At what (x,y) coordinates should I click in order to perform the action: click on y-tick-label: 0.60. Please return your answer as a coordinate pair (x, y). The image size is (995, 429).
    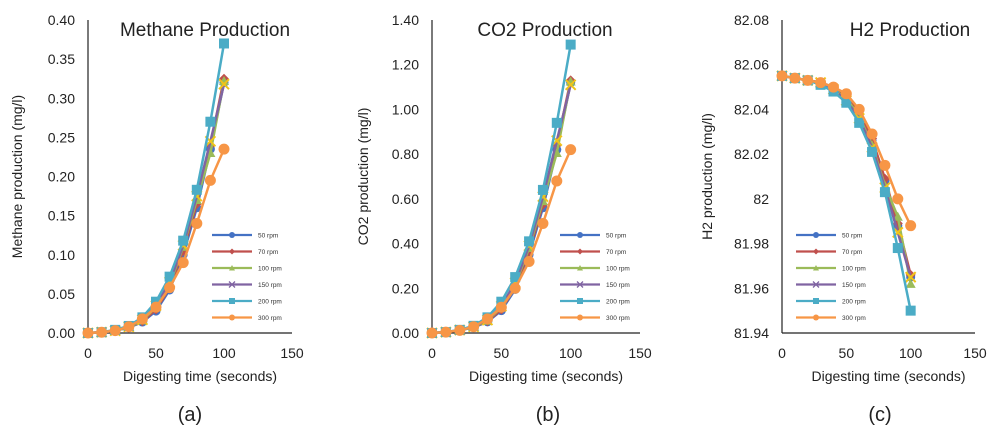
    Looking at the image, I should click on (405, 199).